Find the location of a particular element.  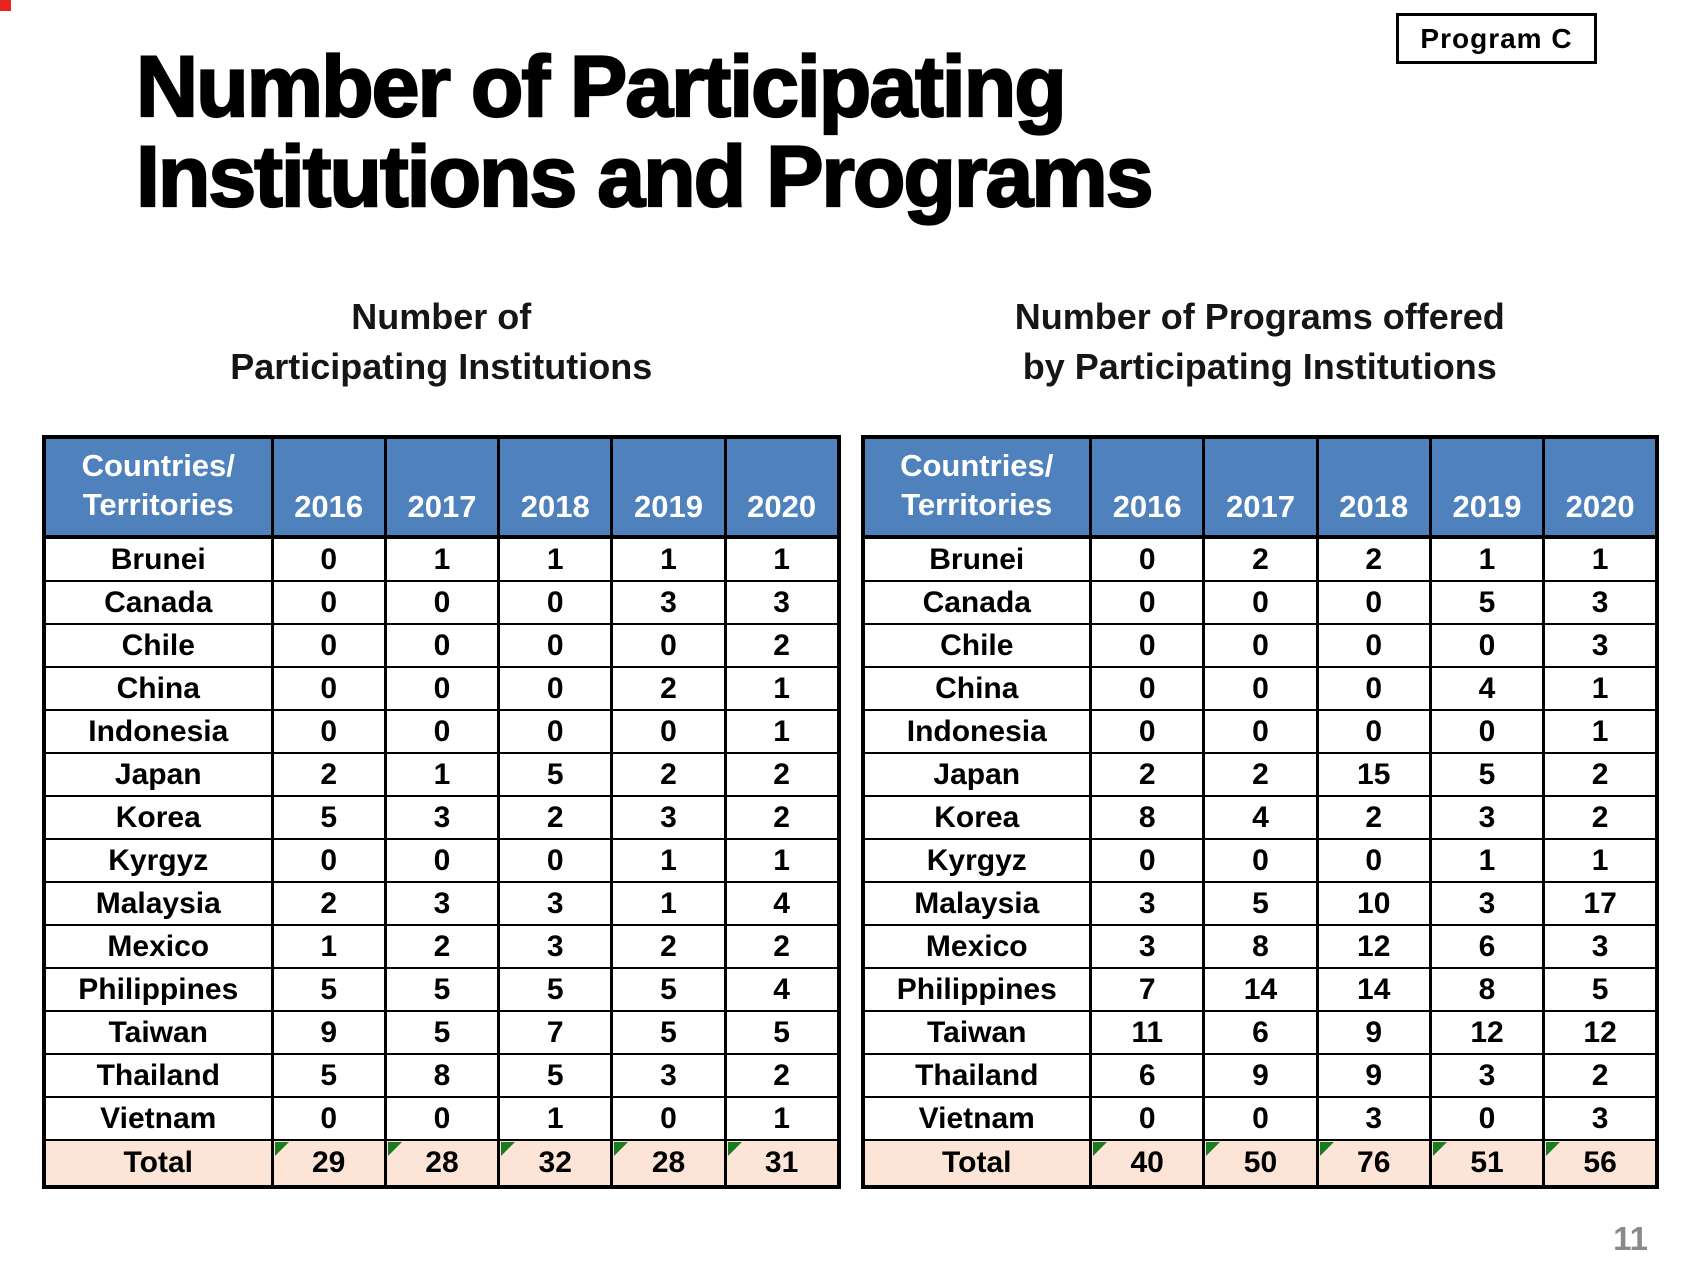

country-cell: Mexico is located at coordinates (158, 946).